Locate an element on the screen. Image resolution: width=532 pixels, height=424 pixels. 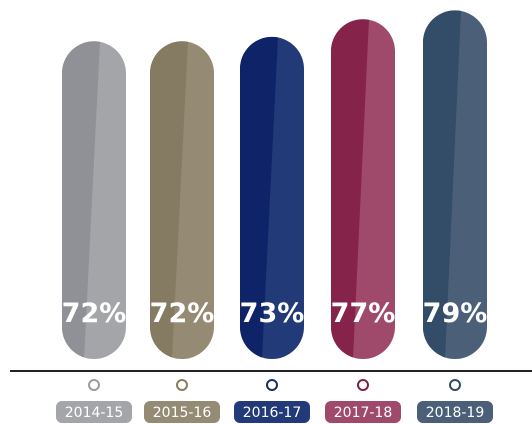
category-badge: 2014-15 is located at coordinates (94, 412).